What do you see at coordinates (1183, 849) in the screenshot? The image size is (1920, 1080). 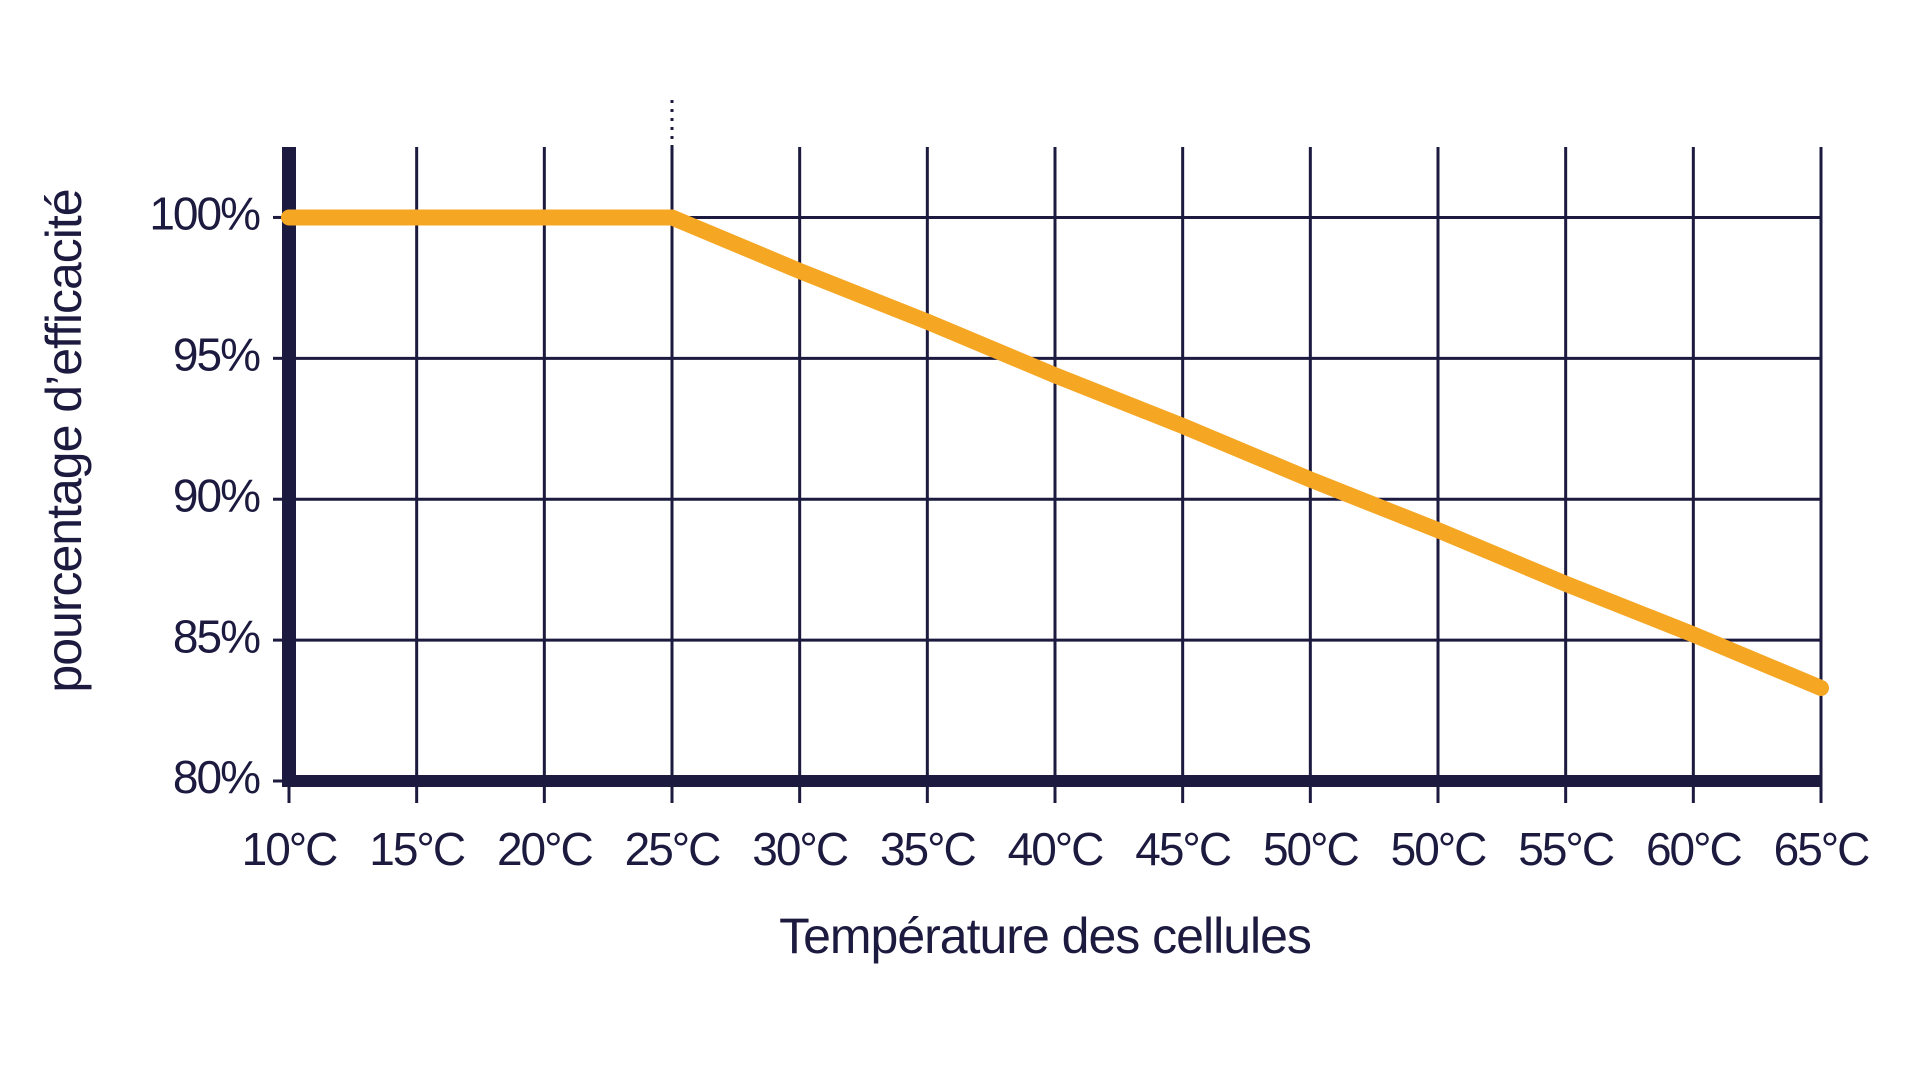 I see `x-tick-label: 45°C` at bounding box center [1183, 849].